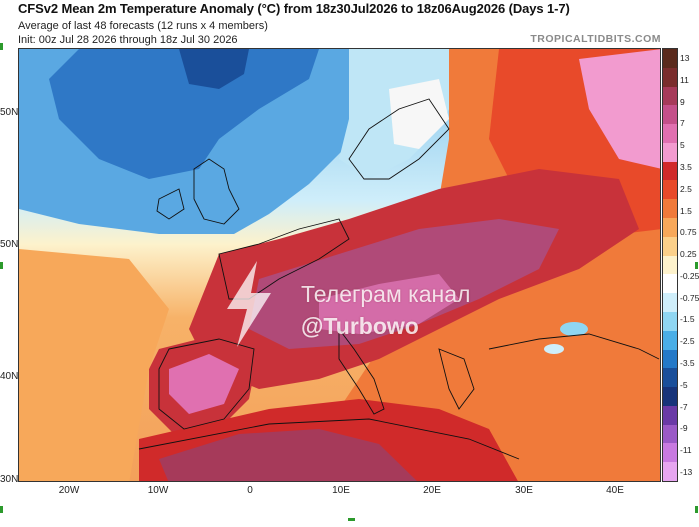 This screenshot has width=699, height=527. What do you see at coordinates (524, 490) in the screenshot?
I see `lon-label-30e: 30E` at bounding box center [524, 490].